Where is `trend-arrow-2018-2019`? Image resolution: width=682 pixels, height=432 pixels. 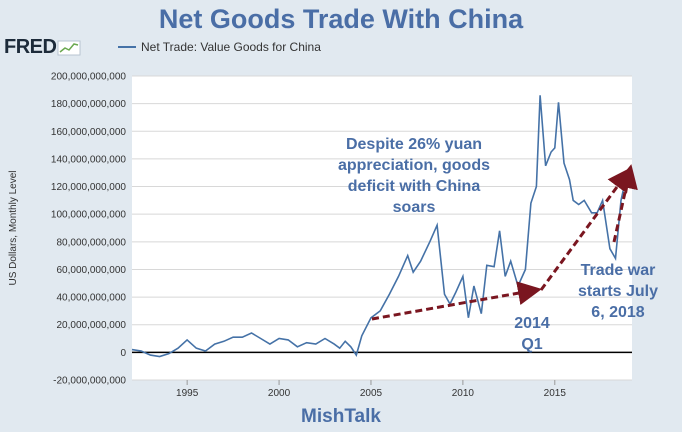
trend-arrow-2018-2019 is located at coordinates (625, 203).